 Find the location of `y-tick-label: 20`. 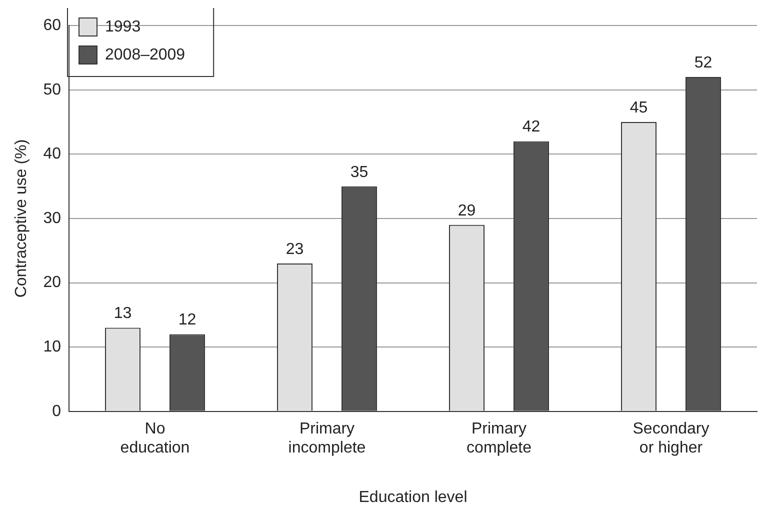

y-tick-label: 20 is located at coordinates (52, 283).